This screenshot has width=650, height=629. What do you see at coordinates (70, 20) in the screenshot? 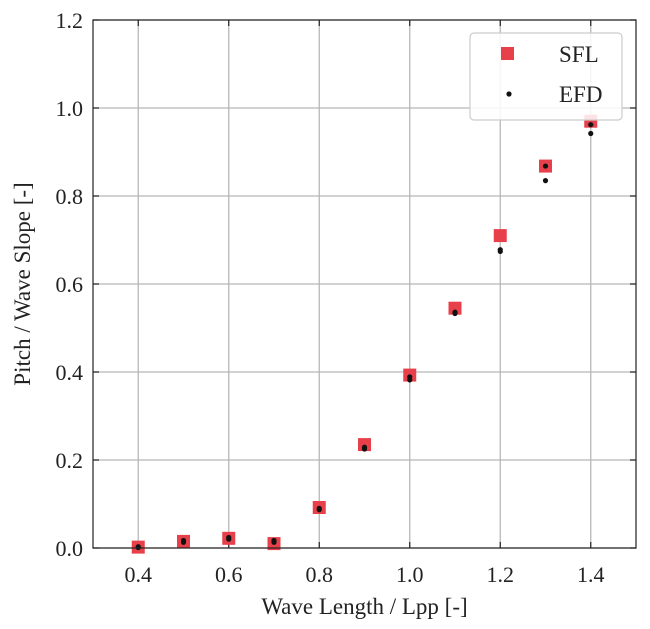
I see `y-tick-label: 1.2` at bounding box center [70, 20].